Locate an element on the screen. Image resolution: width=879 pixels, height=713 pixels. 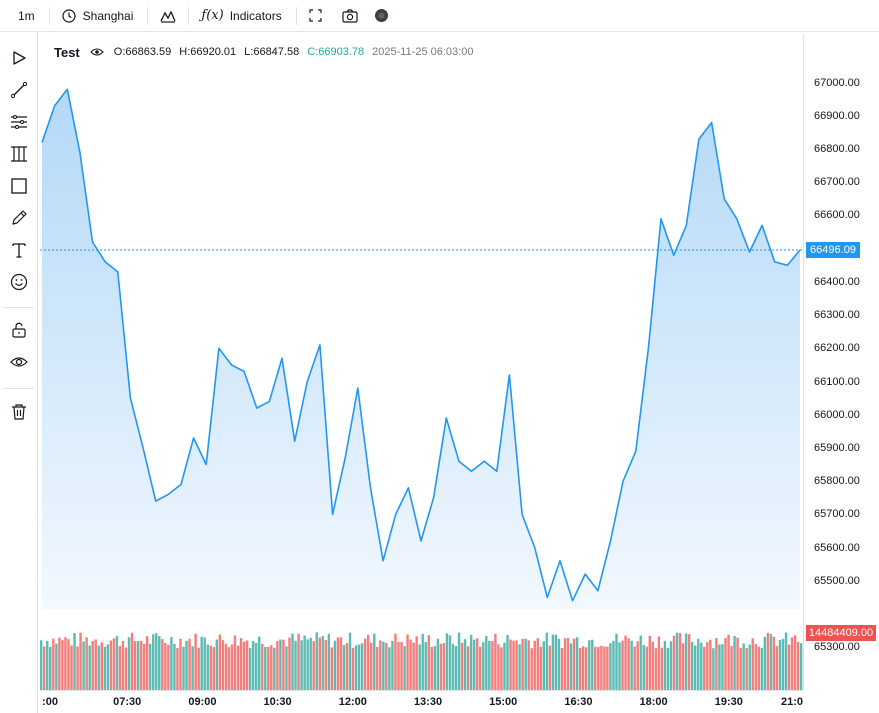
price-tick-label: 65900.00 is located at coordinates (837, 447).